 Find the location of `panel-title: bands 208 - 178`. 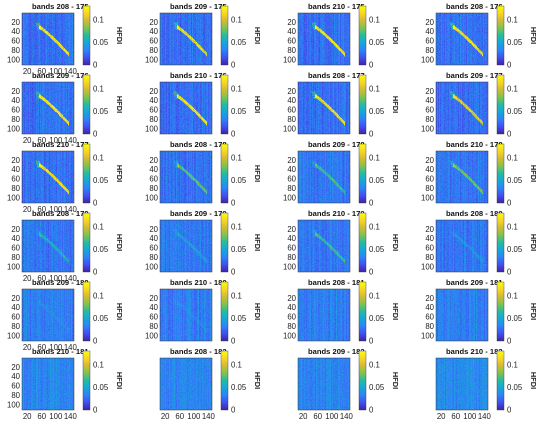

panel-title: bands 208 - 178 is located at coordinates (198, 144).